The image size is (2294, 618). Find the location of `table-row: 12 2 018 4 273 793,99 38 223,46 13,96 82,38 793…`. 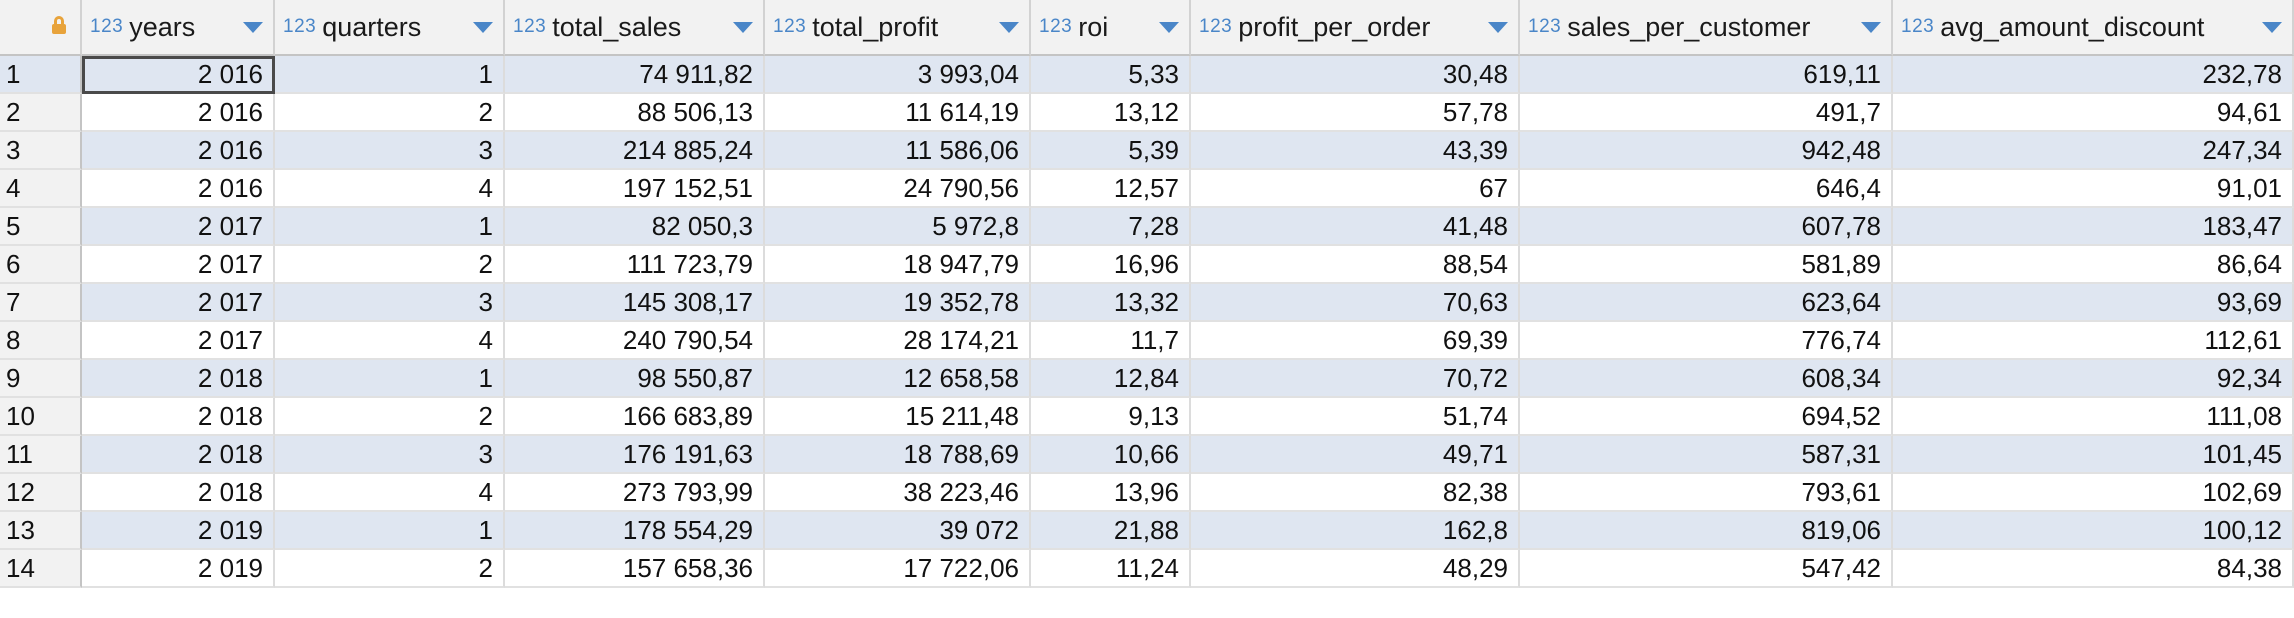

table-row: 12 2 018 4 273 793,99 38 223,46 13,96 82,38 793… is located at coordinates (1147, 493).